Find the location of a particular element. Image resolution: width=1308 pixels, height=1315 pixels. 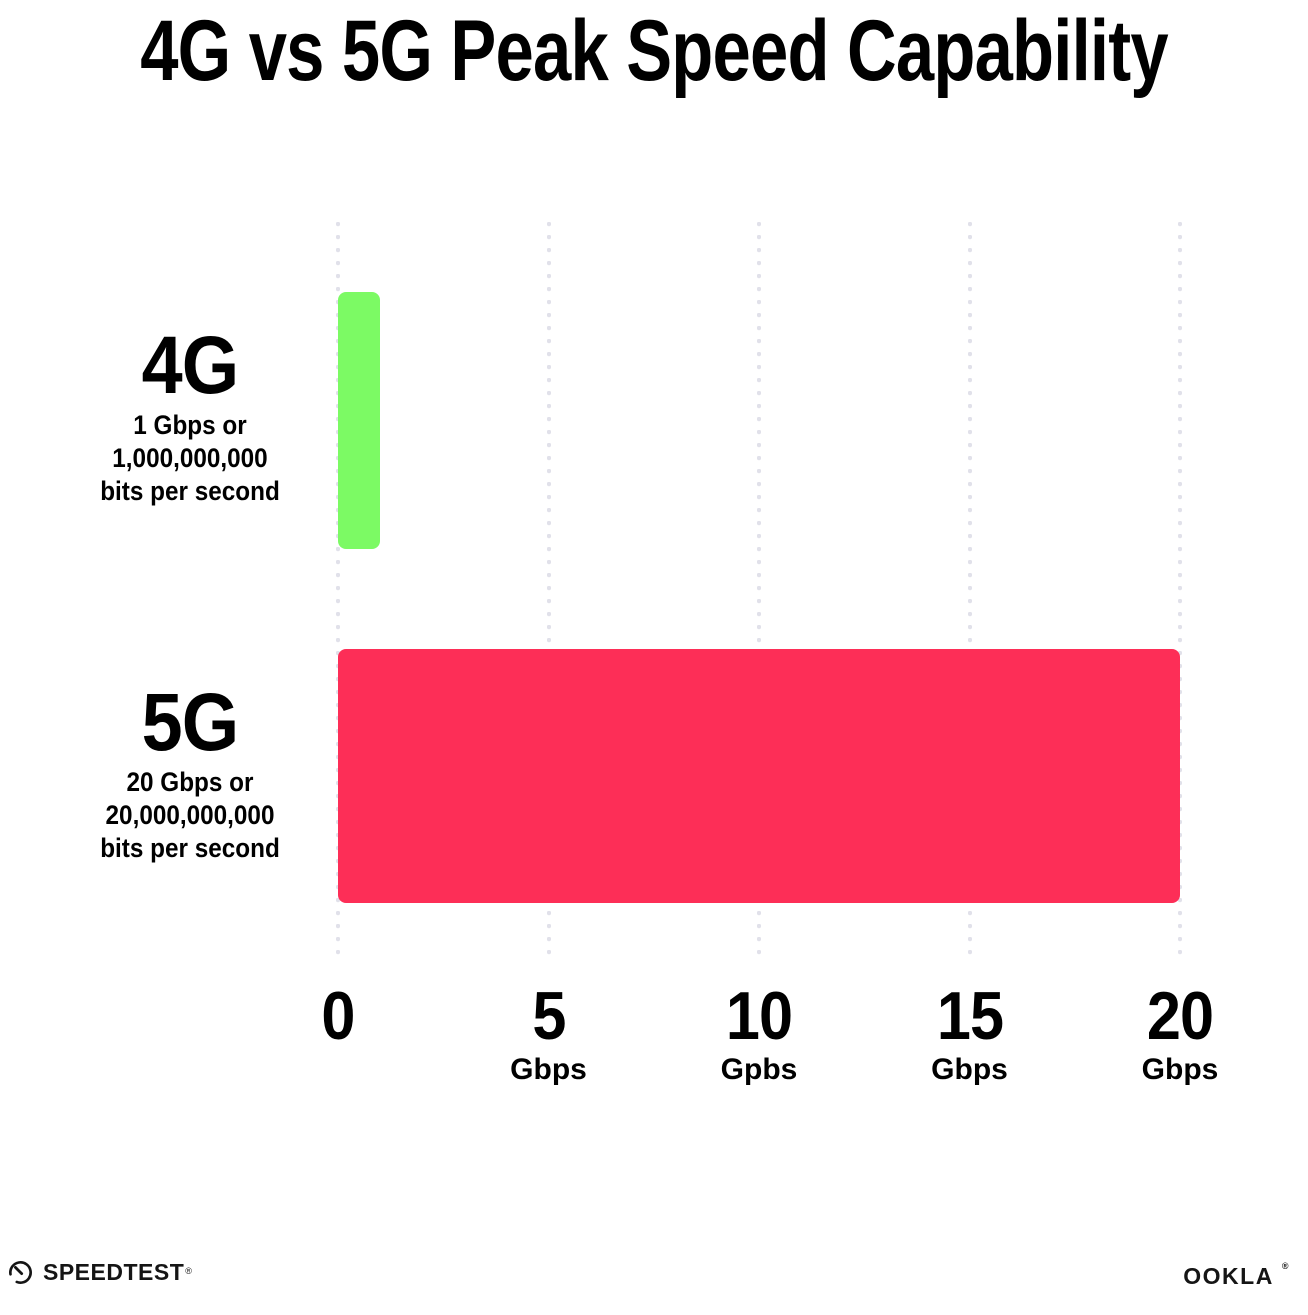

ookla-wordmark: OOKLA is located at coordinates (1228, 1276).